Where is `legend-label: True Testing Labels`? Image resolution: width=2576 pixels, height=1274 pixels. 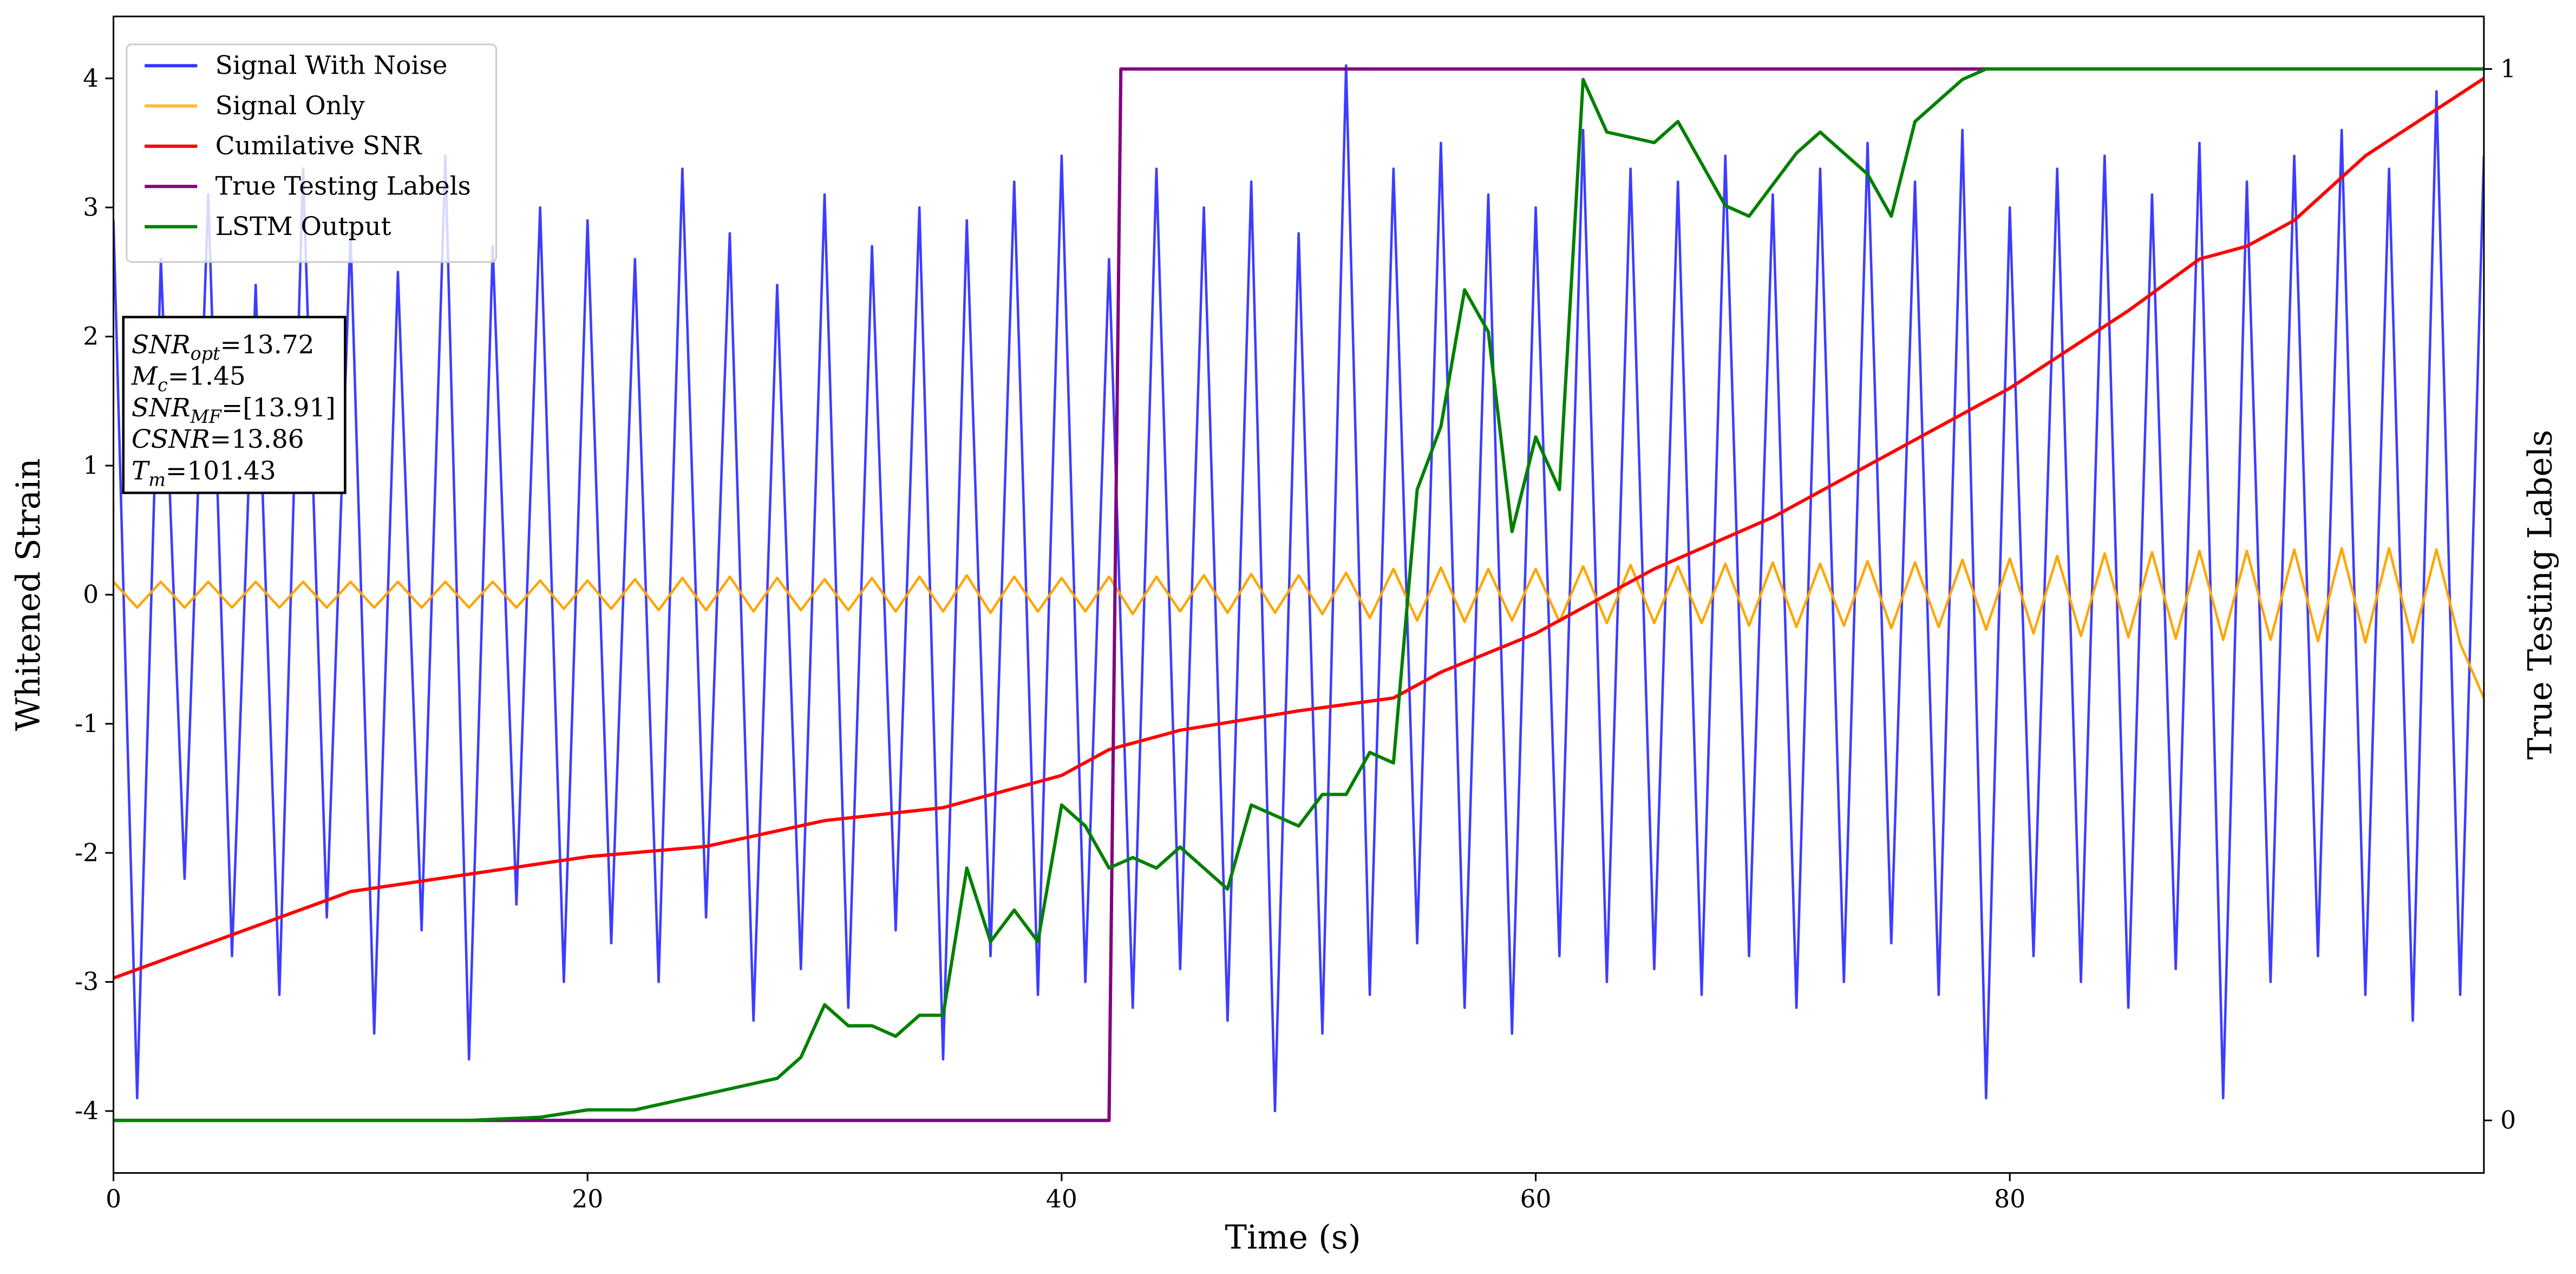 legend-label: True Testing Labels is located at coordinates (343, 186).